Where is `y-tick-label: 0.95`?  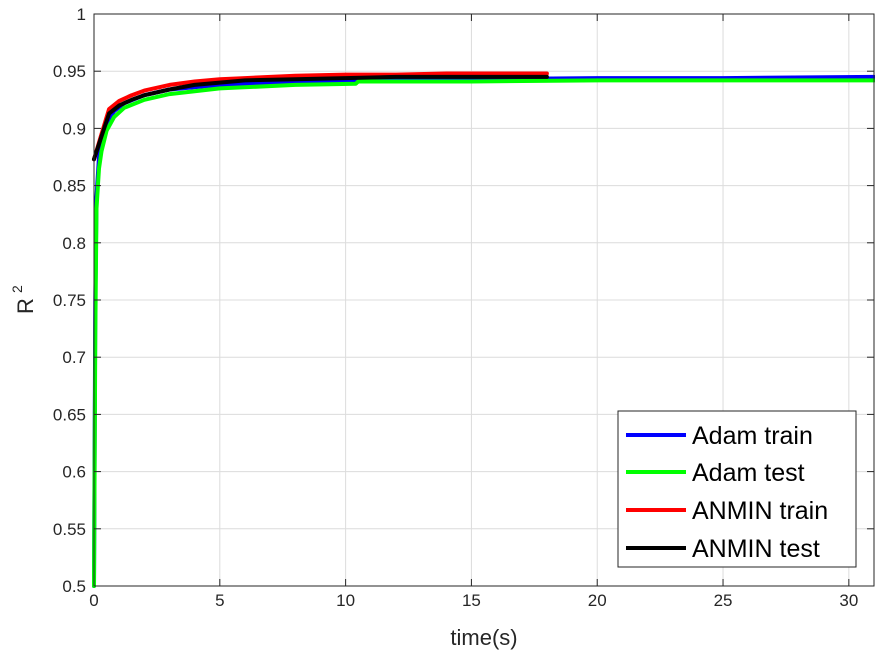
y-tick-label: 0.95 is located at coordinates (69, 71).